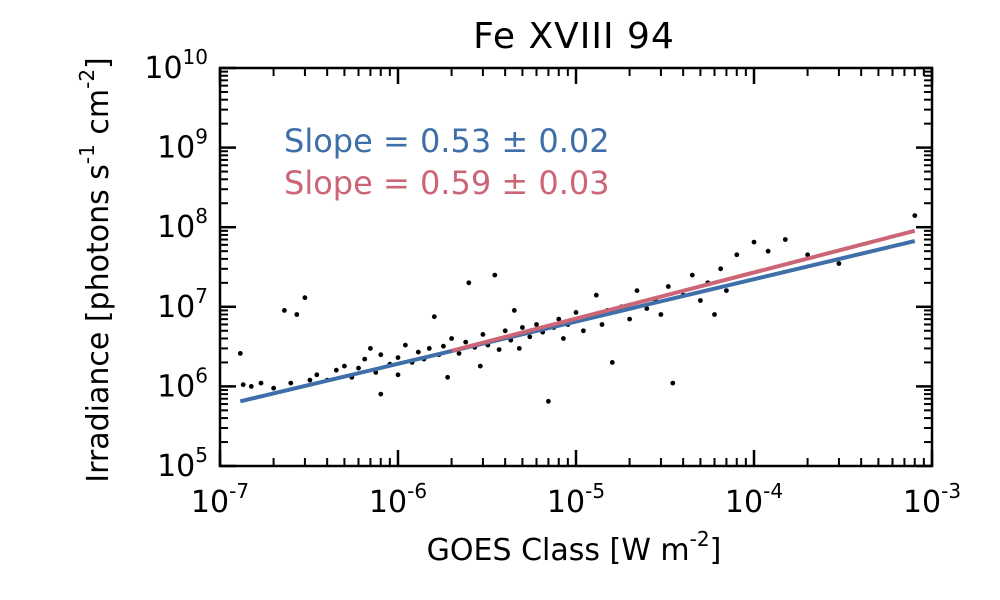  I want to click on y-tick-exp: 5, so click(201, 455).